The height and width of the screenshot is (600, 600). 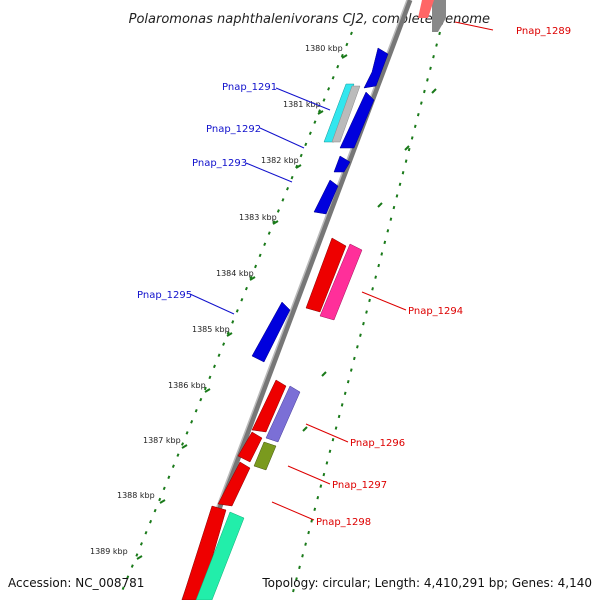 What do you see at coordinates (435, 311) in the screenshot?
I see `gene-label-pnap-1294: Pnap_1294` at bounding box center [435, 311].